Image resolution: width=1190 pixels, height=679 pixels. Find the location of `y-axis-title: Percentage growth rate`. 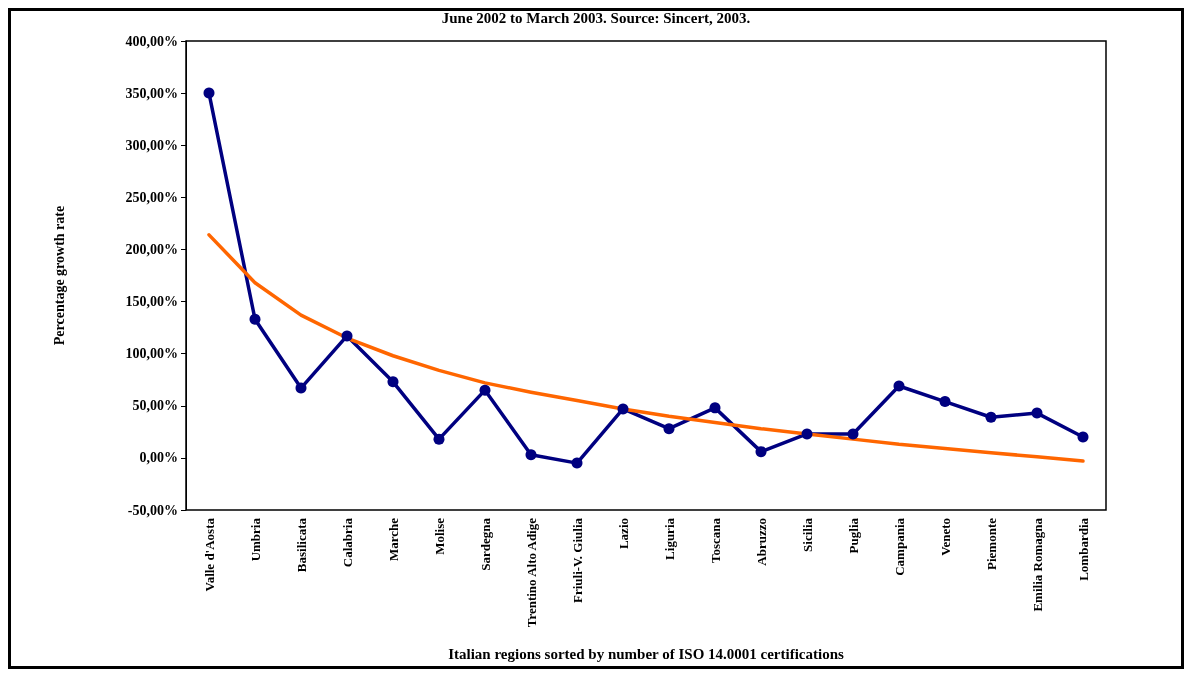

y-axis-title: Percentage growth rate is located at coordinates (59, 275).